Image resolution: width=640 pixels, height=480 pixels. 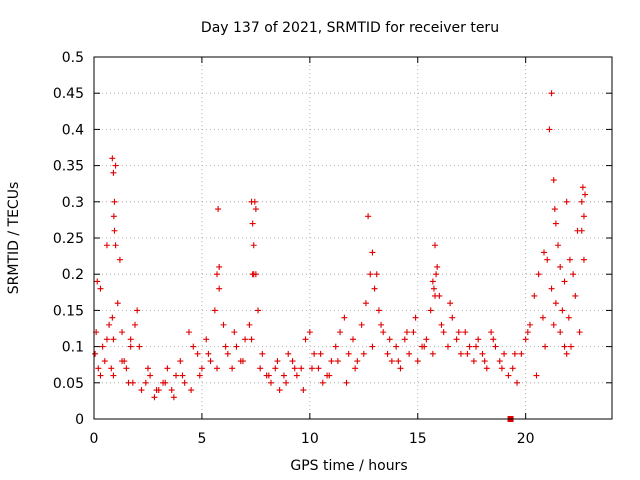 What do you see at coordinates (73, 130) in the screenshot?
I see `y-tick-label: 0.4` at bounding box center [73, 130].